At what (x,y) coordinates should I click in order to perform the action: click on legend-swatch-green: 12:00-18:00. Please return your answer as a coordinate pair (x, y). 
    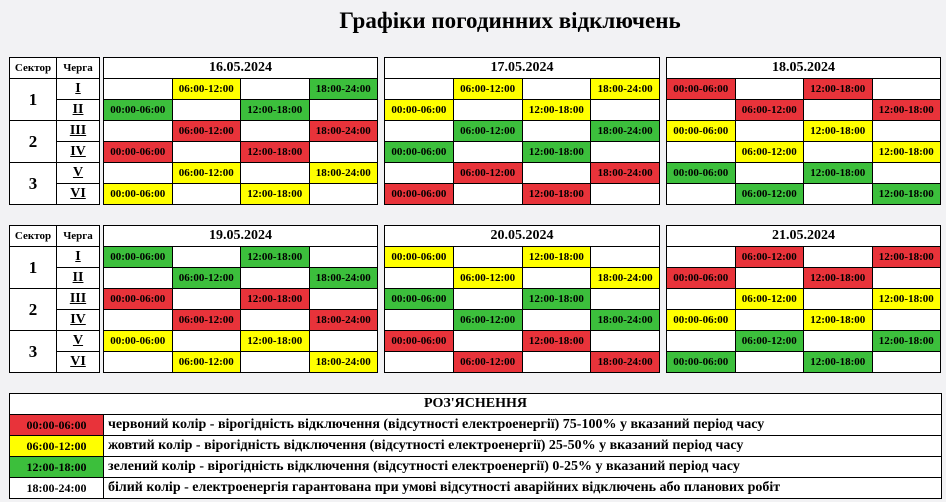
    Looking at the image, I should click on (56, 467).